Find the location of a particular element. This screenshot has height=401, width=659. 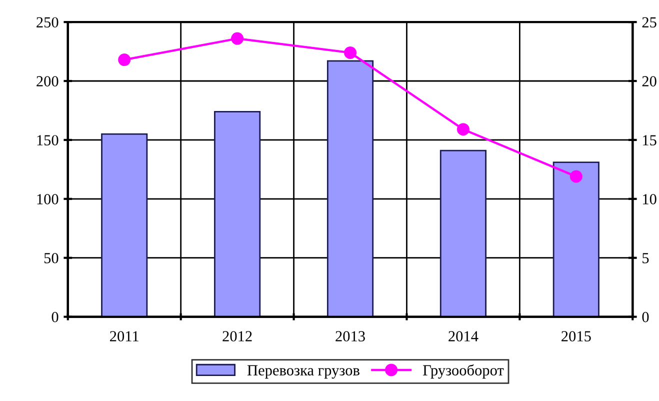

y2-tick-label: 20 is located at coordinates (649, 81).